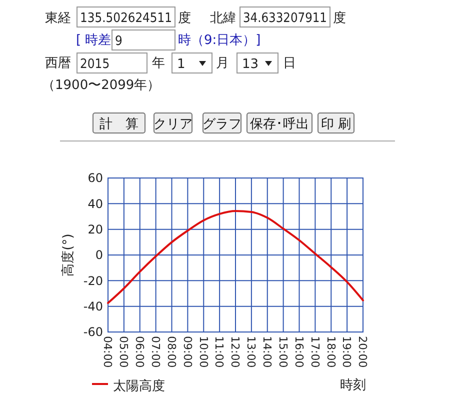 This screenshot has width=453, height=401. I want to click on x-axis-title: 時刻, so click(353, 385).